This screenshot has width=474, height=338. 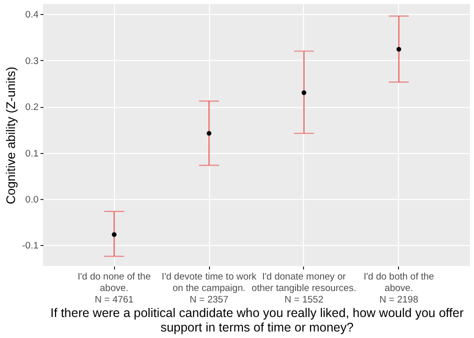 What do you see at coordinates (11, 135) in the screenshot?
I see `y-axis-title: Cognitive ability (Z-units)` at bounding box center [11, 135].